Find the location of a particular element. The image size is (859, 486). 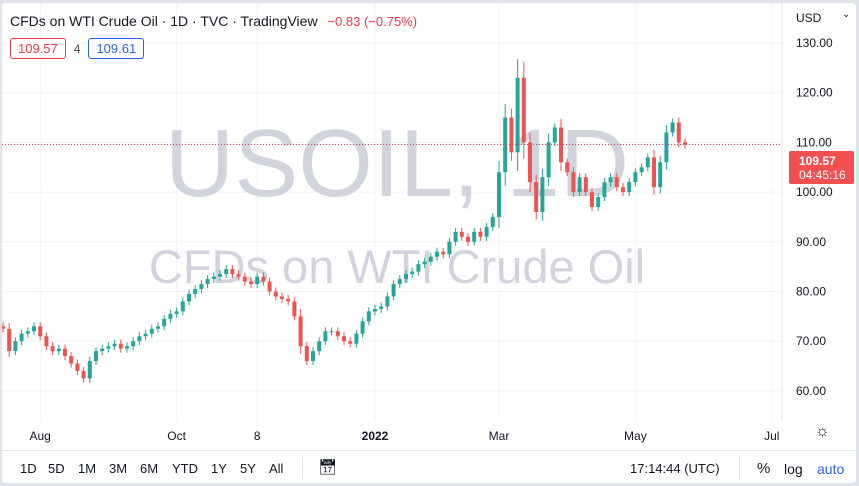

bar-countdown: 04:45:16 is located at coordinates (822, 175).